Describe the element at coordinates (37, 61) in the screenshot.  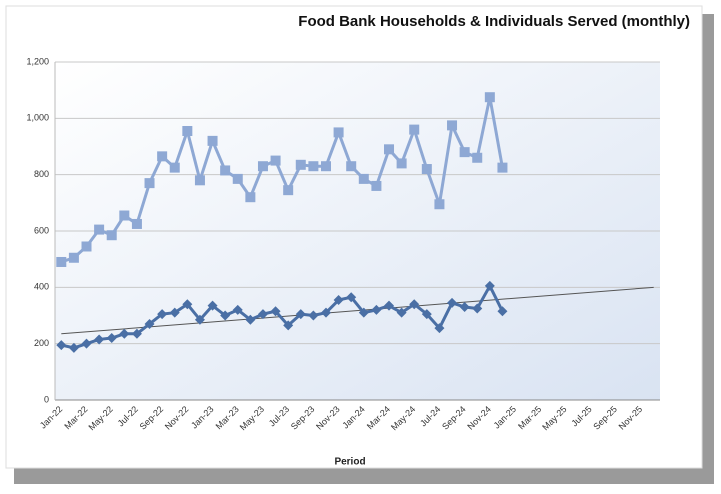
I see `y-tick-label: 1,200` at that location.